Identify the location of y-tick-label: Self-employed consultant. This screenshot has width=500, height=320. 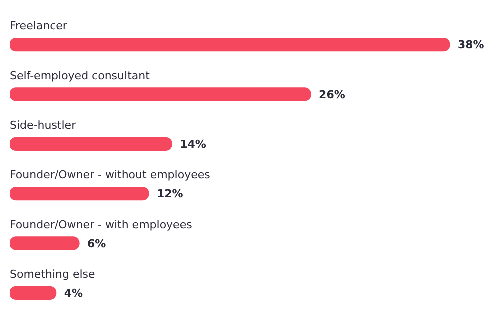
(80, 75).